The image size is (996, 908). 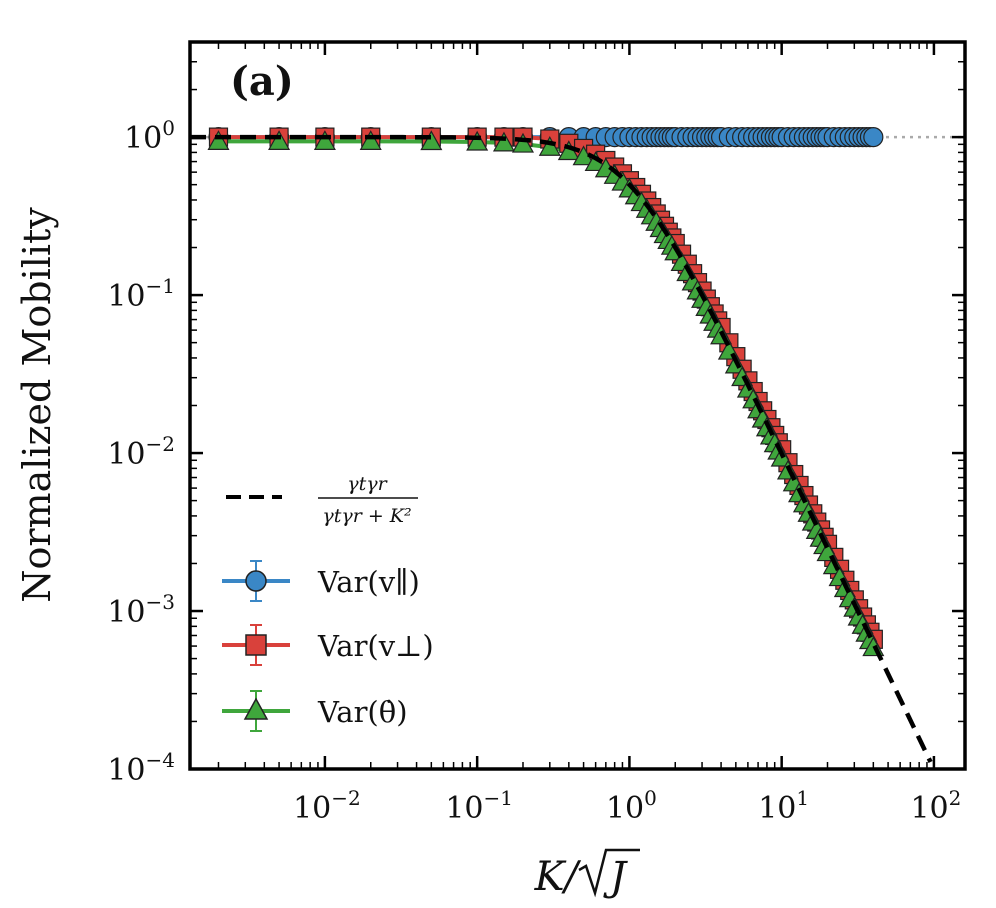 I want to click on x-axis-title: K/ J, so click(x=587, y=874).